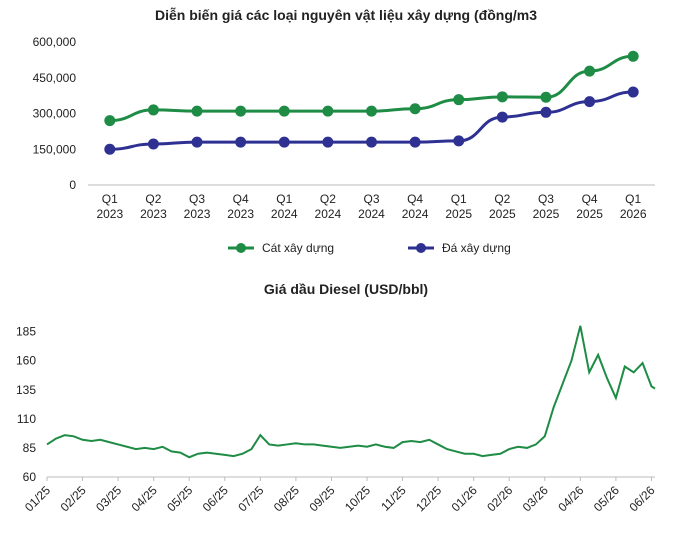  Describe the element at coordinates (240, 206) in the screenshot. I see `x-tick-label: Q4 2023` at that location.